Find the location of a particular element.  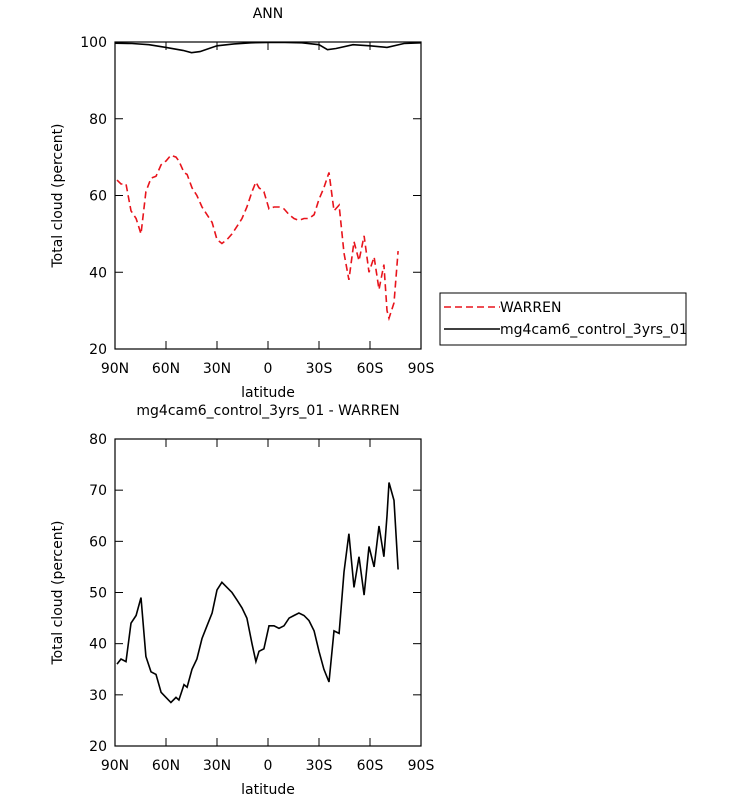

legend-box is located at coordinates (563, 319).